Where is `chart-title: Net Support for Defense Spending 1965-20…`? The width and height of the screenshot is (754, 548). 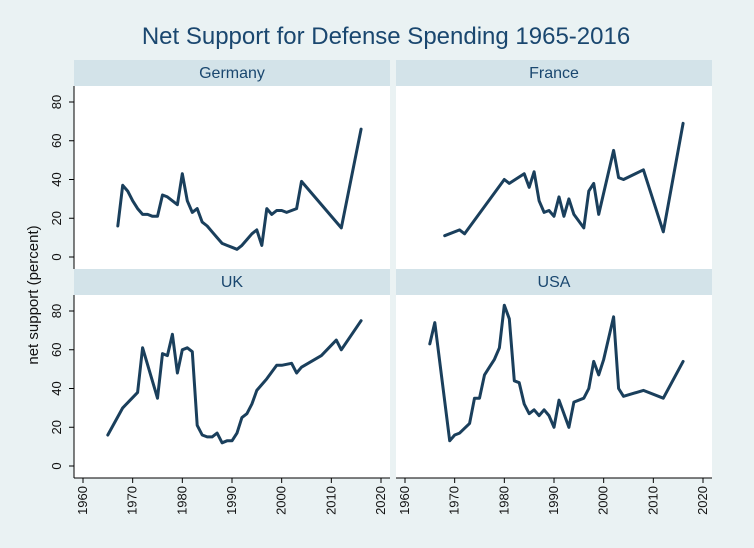
chart-title: Net Support for Defense Spending 1965-20… is located at coordinates (386, 36).